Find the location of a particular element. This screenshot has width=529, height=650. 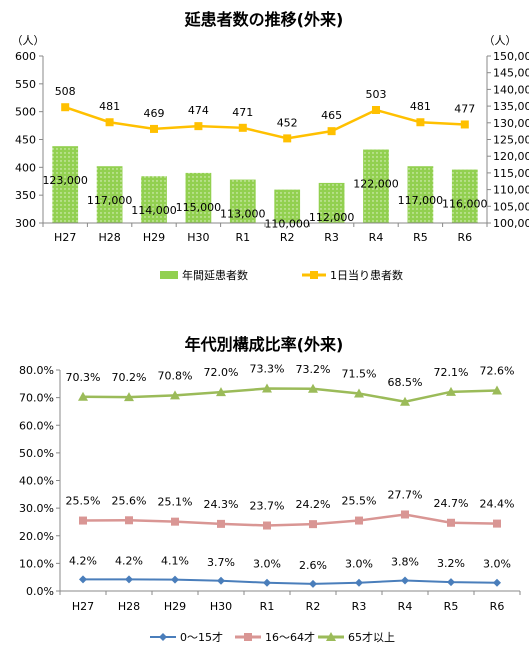

chart2-y-tick-label: 20.0% is located at coordinates (36, 536).